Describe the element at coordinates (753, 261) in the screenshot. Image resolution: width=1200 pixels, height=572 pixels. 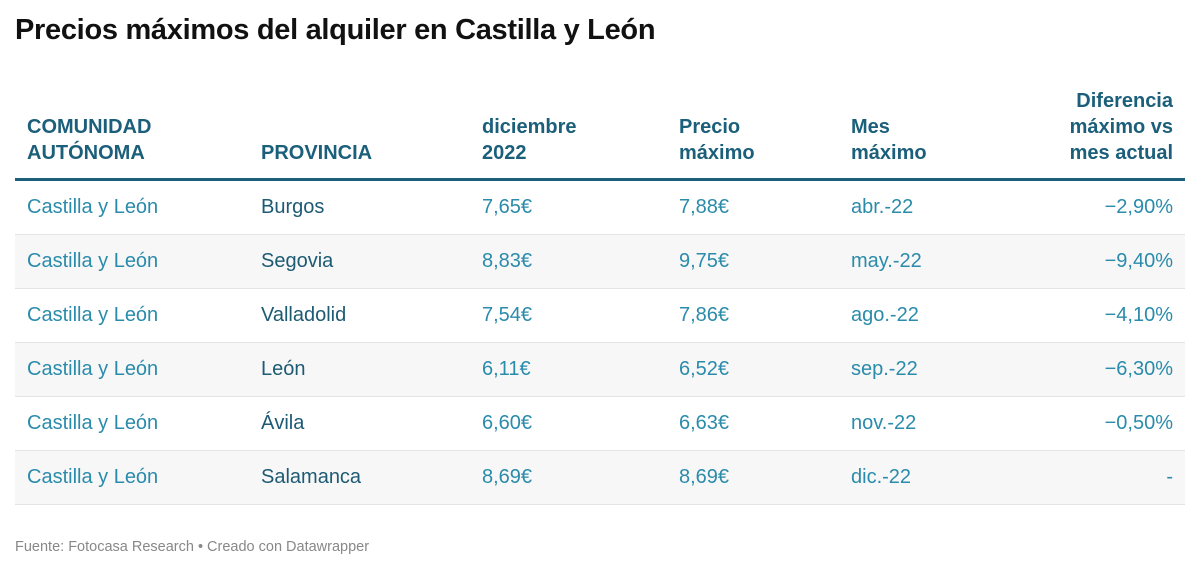
I see `cell-precio-maximo: 9,75€` at that location.